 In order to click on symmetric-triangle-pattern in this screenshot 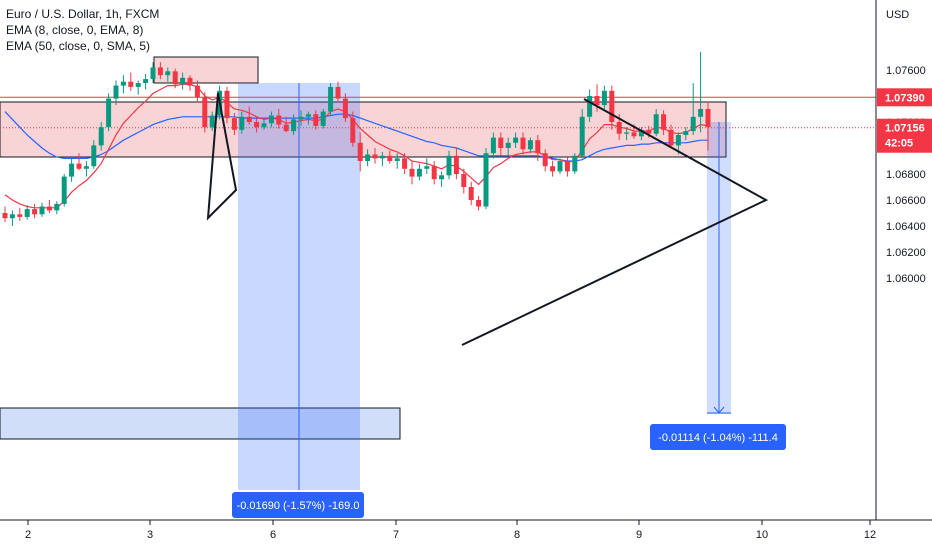, I will do `click(615, 222)`.